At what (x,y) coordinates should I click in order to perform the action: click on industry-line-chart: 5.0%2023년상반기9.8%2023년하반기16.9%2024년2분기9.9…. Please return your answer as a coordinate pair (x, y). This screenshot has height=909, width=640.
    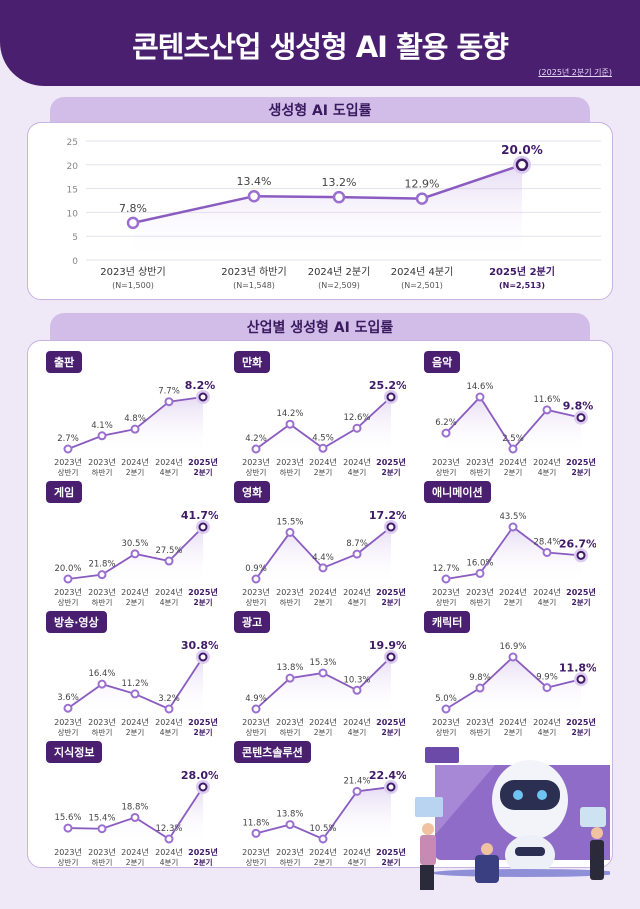
    Looking at the image, I should click on (514, 689).